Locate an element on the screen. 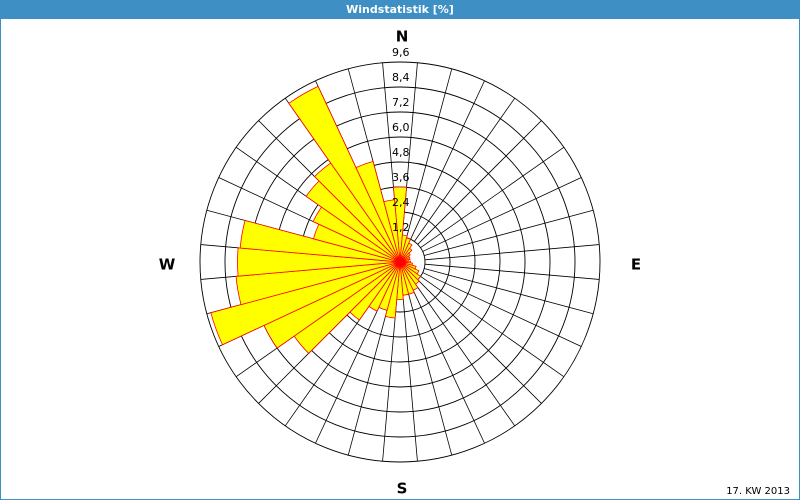 This screenshot has width=800, height=500. ring-label: 6,0 is located at coordinates (401, 127).